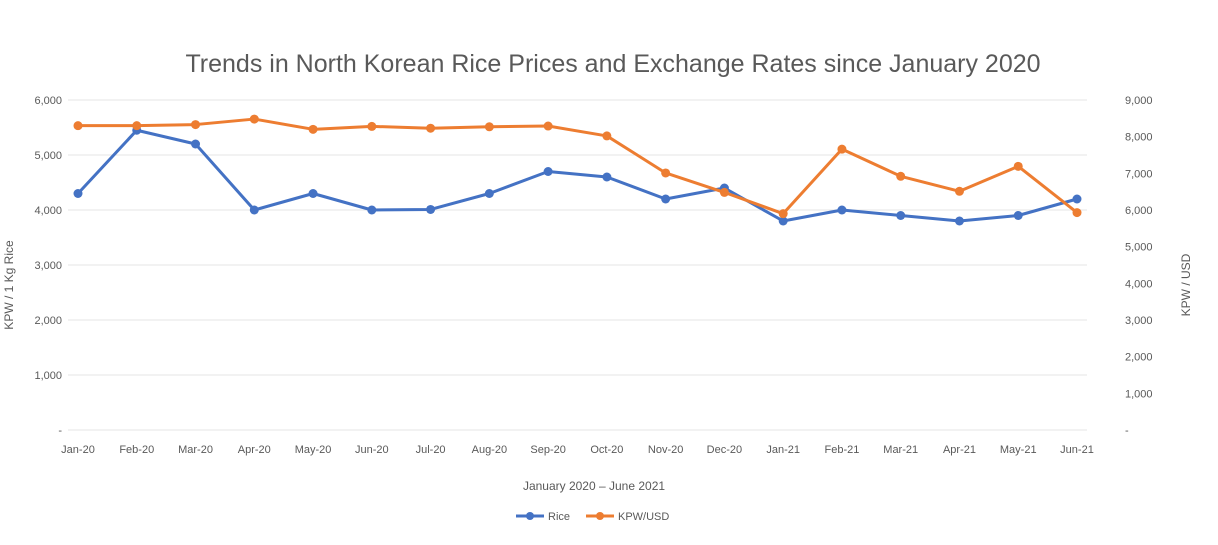  What do you see at coordinates (1139, 284) in the screenshot?
I see `right-tick-label: 4,000` at bounding box center [1139, 284].